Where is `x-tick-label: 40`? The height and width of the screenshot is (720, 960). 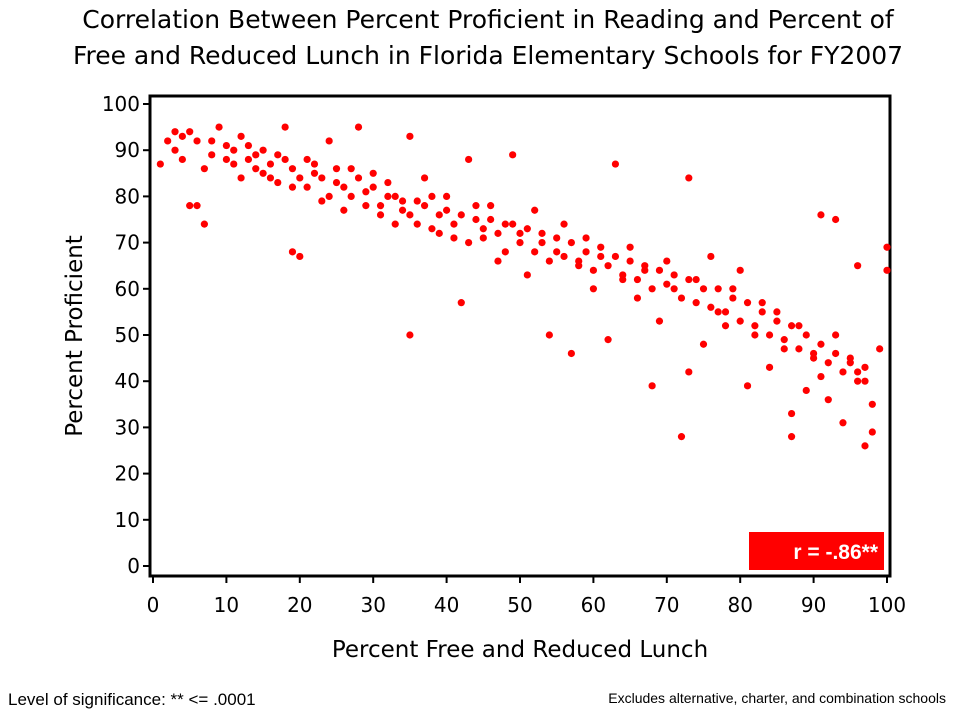
x-tick-label: 40 is located at coordinates (446, 605).